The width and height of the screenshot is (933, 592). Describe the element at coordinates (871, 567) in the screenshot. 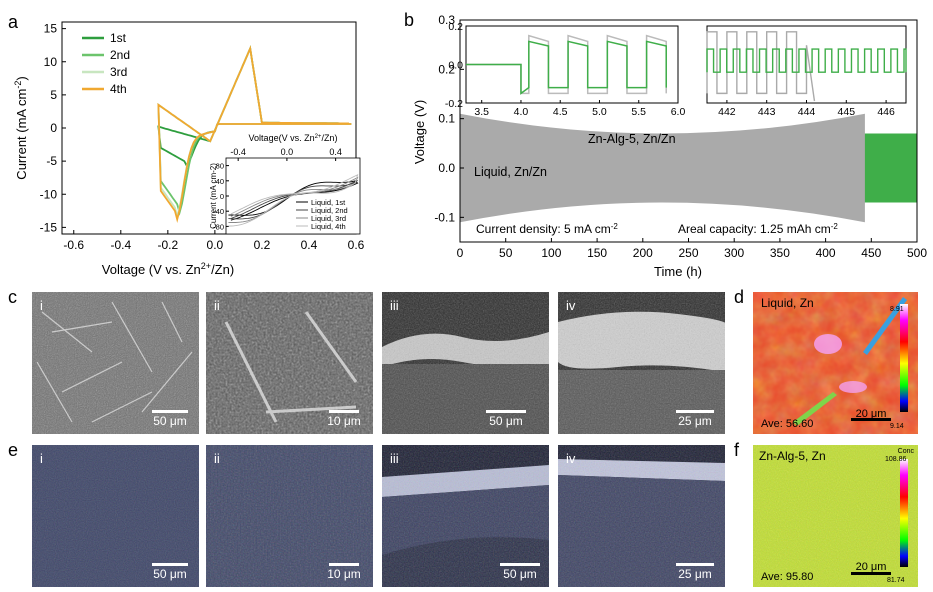

I see `map-f-scale-text: 20 μm` at that location.